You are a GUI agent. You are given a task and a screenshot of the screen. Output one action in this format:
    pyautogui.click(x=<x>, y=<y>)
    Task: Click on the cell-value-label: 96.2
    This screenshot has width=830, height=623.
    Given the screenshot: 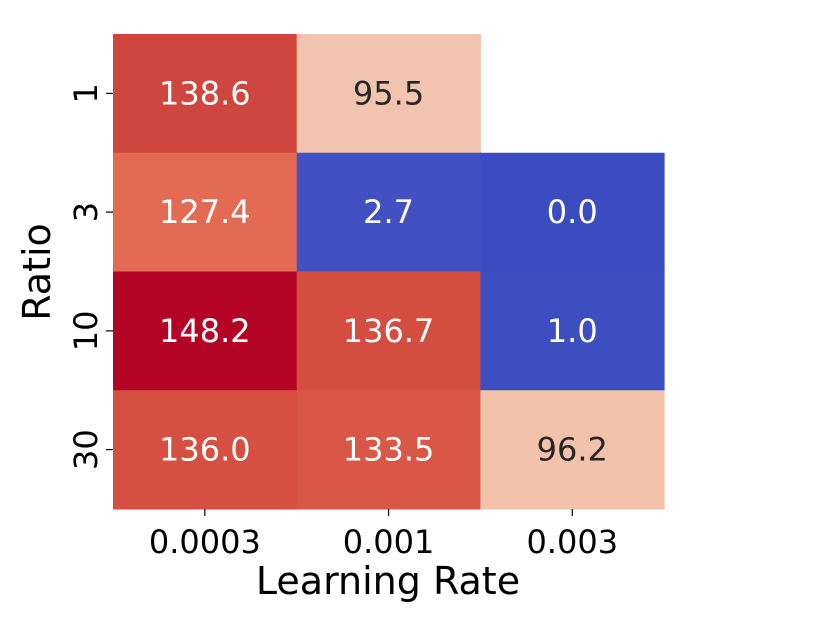 What is the action you would take?
    pyautogui.click(x=572, y=450)
    